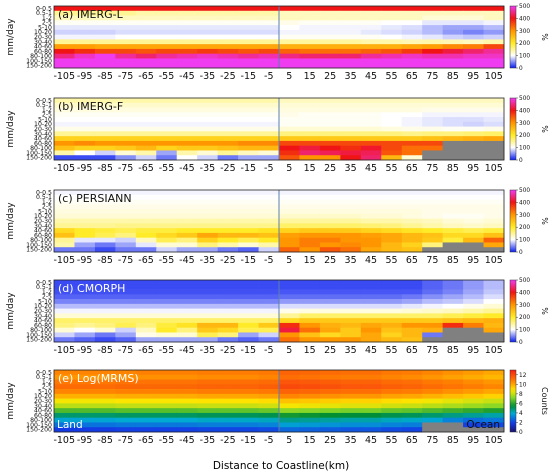 The image size is (550, 473). What do you see at coordinates (371, 350) in the screenshot?
I see `x-tick-label: 45` at bounding box center [371, 350].